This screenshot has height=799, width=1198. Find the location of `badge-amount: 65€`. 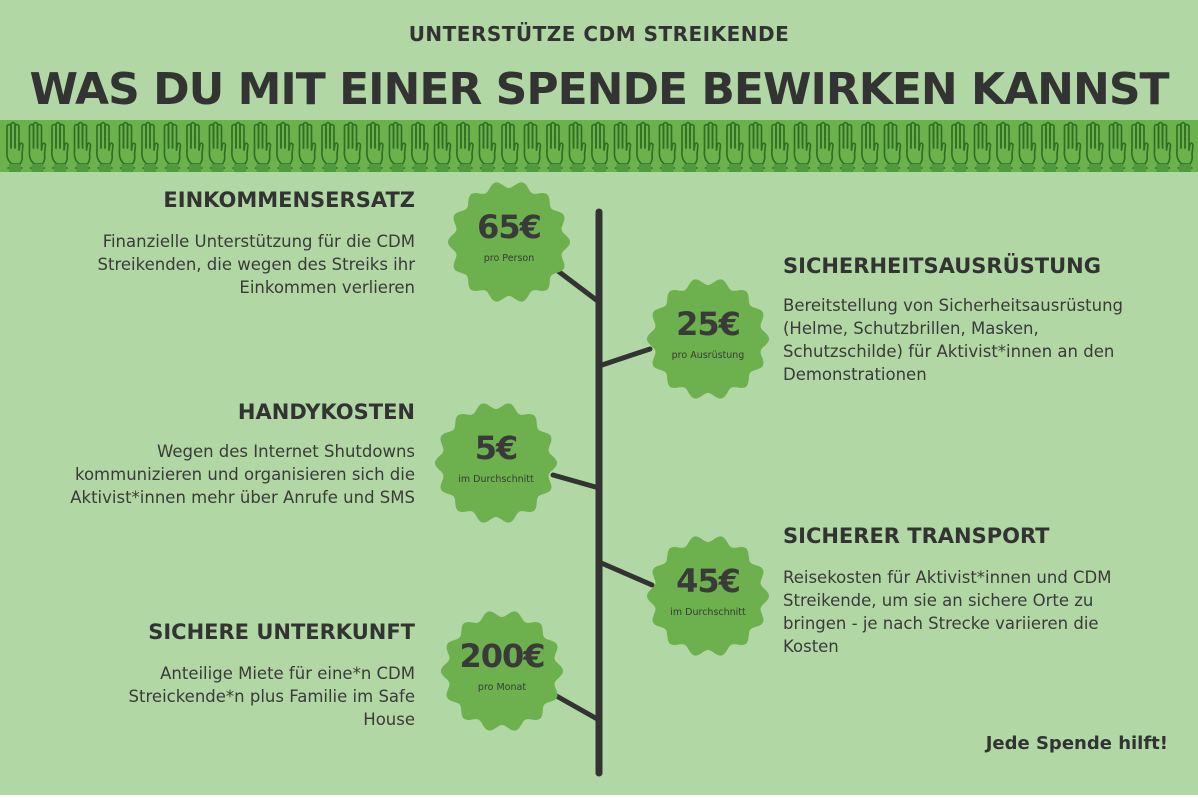

badge-amount: 65€ is located at coordinates (509, 227).